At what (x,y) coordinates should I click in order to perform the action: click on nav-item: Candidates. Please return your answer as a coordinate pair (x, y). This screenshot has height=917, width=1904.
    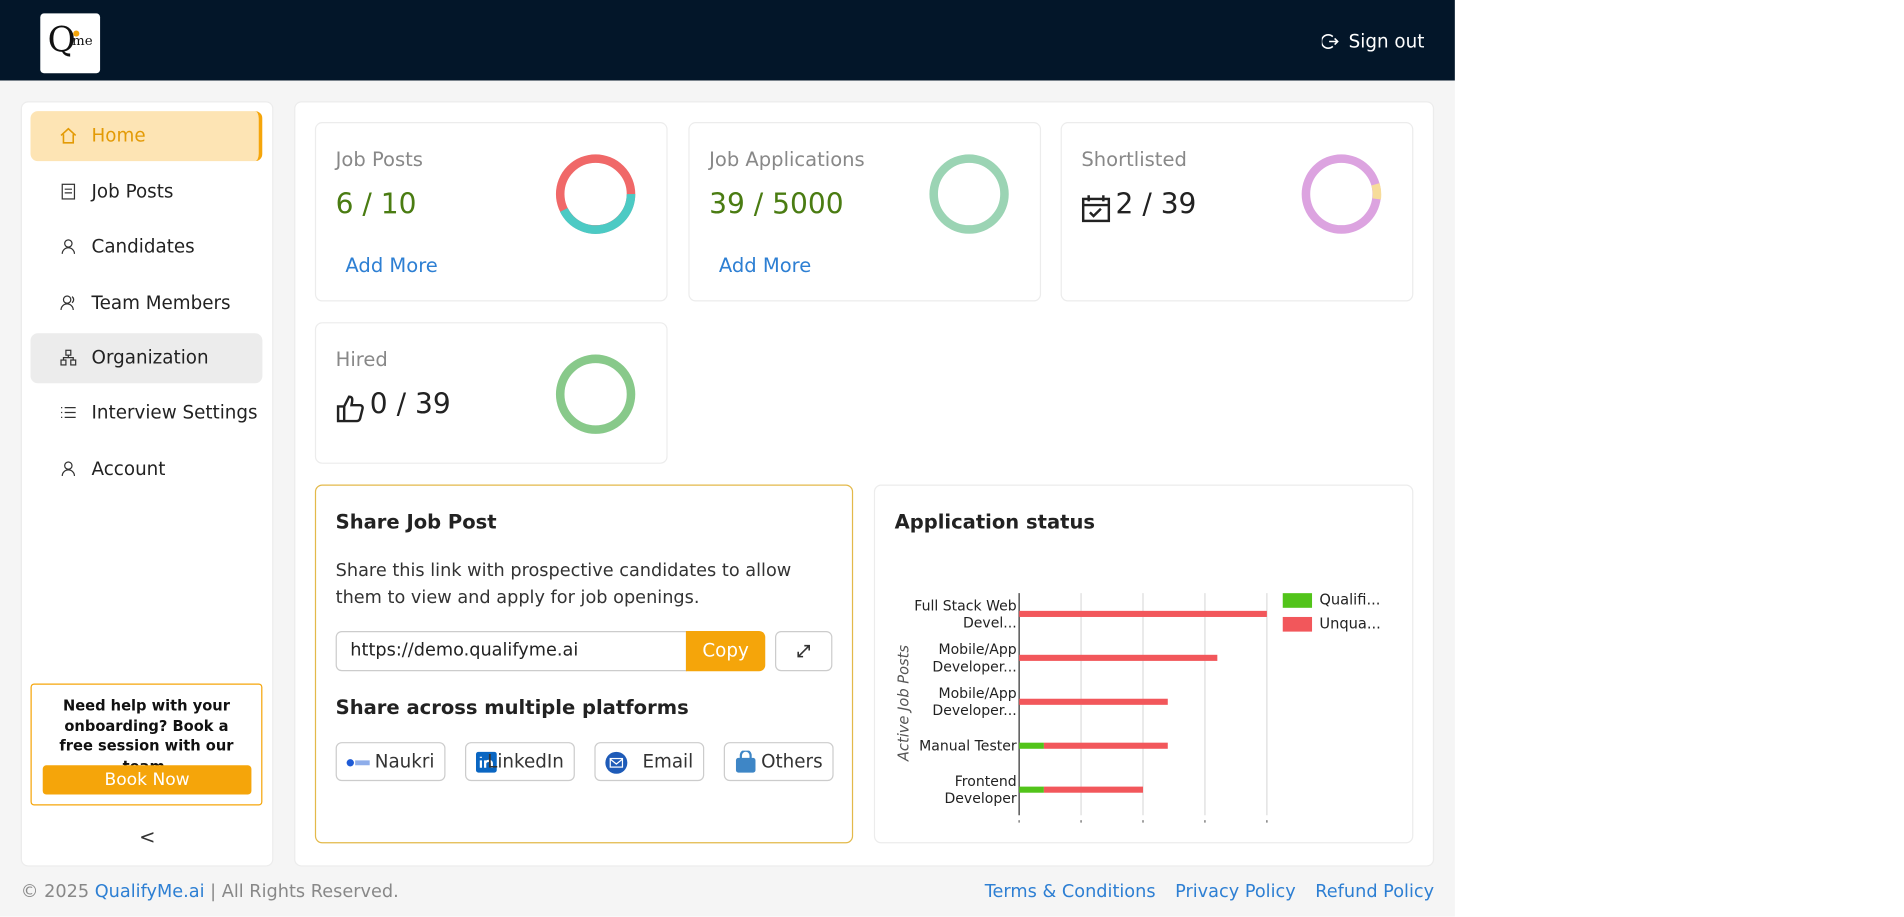
    Looking at the image, I should click on (147, 247).